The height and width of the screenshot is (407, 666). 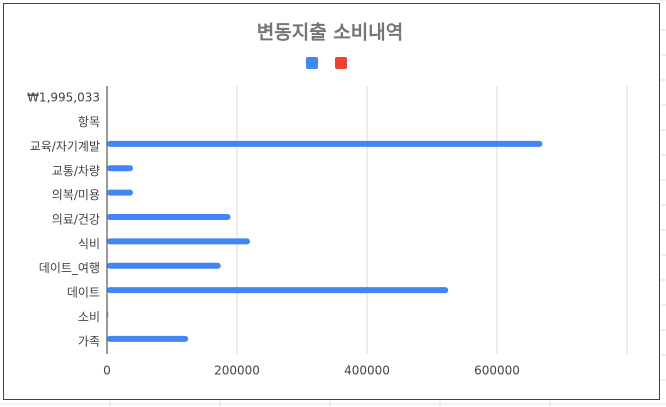 What do you see at coordinates (89, 244) in the screenshot?
I see `y-tick-label: 식비` at bounding box center [89, 244].